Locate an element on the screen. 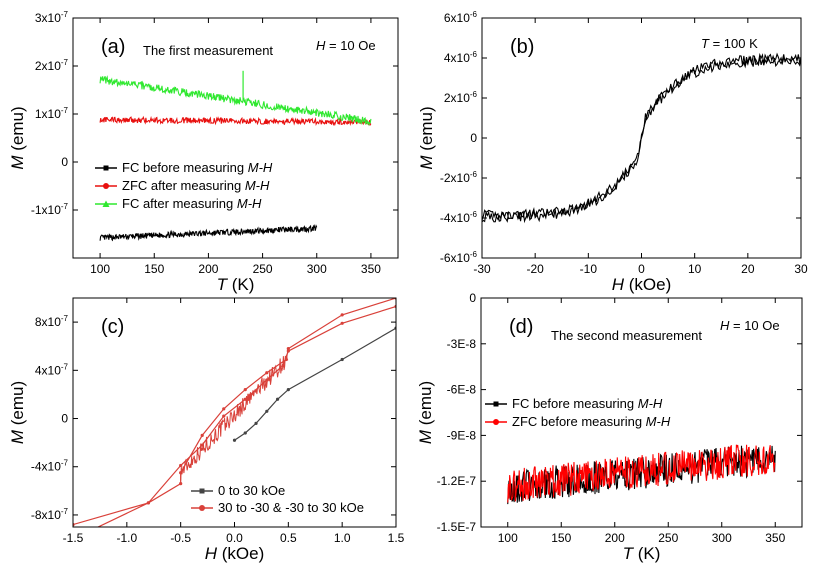  legend-label: FC after measuring M-H is located at coordinates (192, 203).